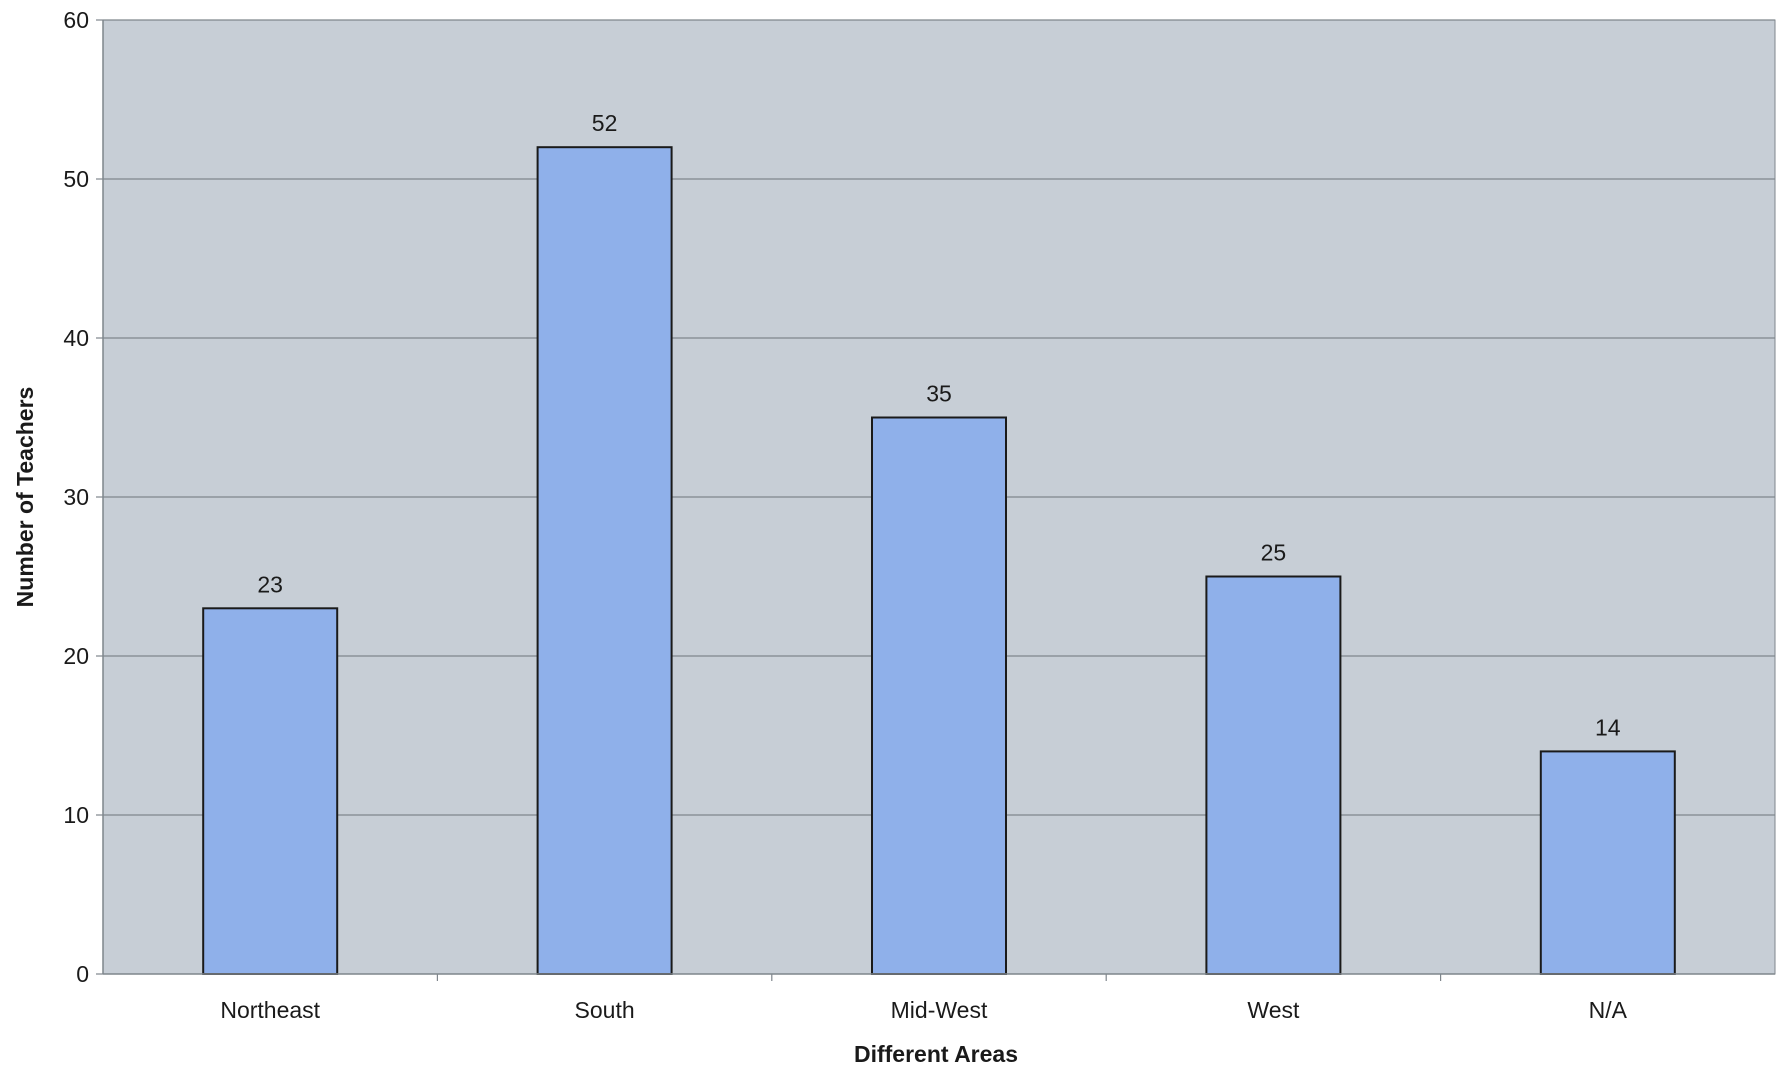  What do you see at coordinates (270, 791) in the screenshot?
I see `bar-northeast` at bounding box center [270, 791].